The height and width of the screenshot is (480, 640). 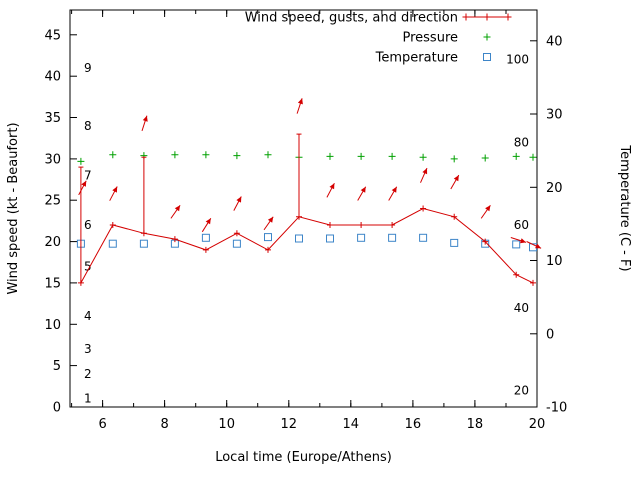 I want to click on left-tick-label: 0, so click(x=57, y=408).